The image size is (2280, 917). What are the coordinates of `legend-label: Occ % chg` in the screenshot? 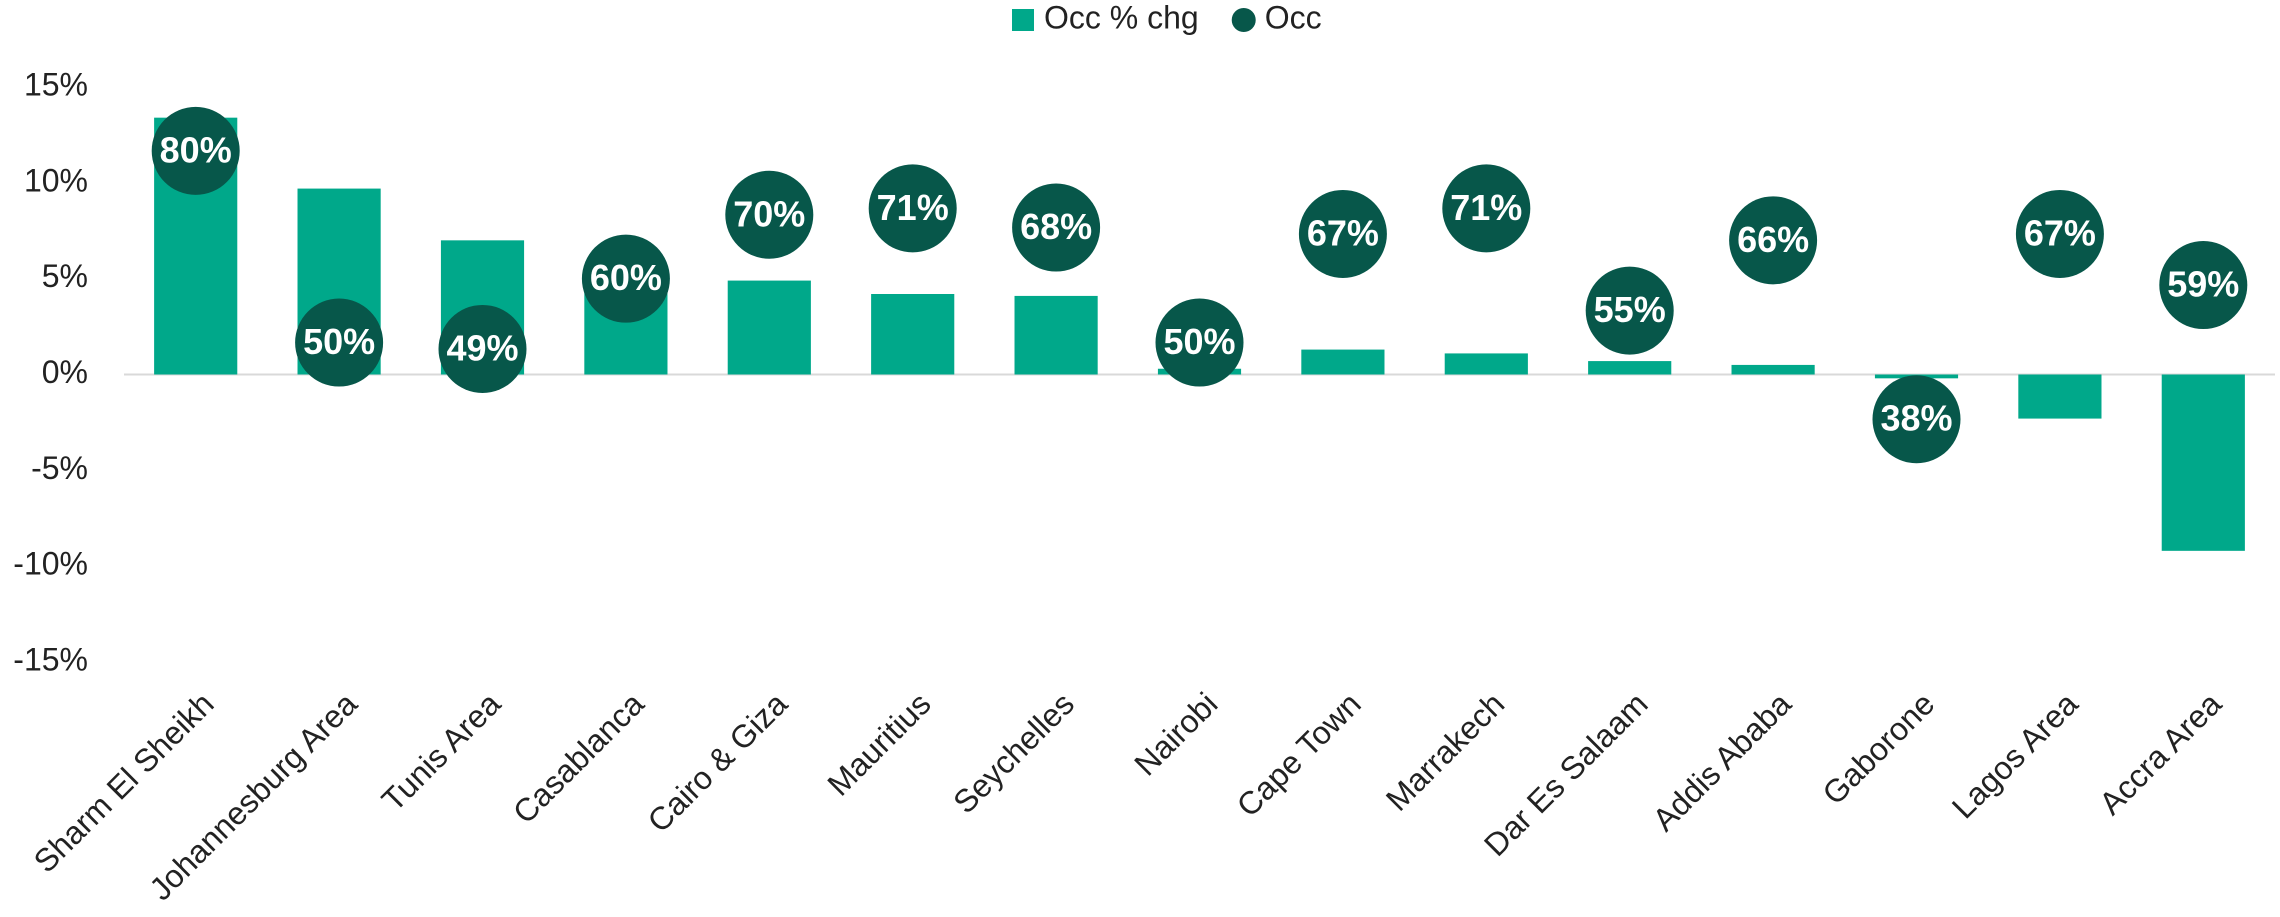 It's located at (1121, 17).